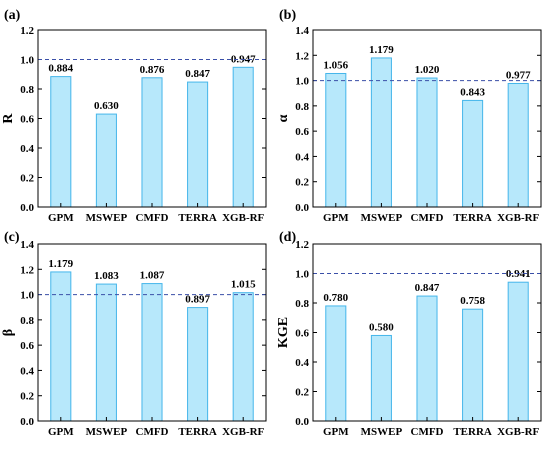  Describe the element at coordinates (152, 70) in the screenshot. I see `data-label: 0.876` at that location.